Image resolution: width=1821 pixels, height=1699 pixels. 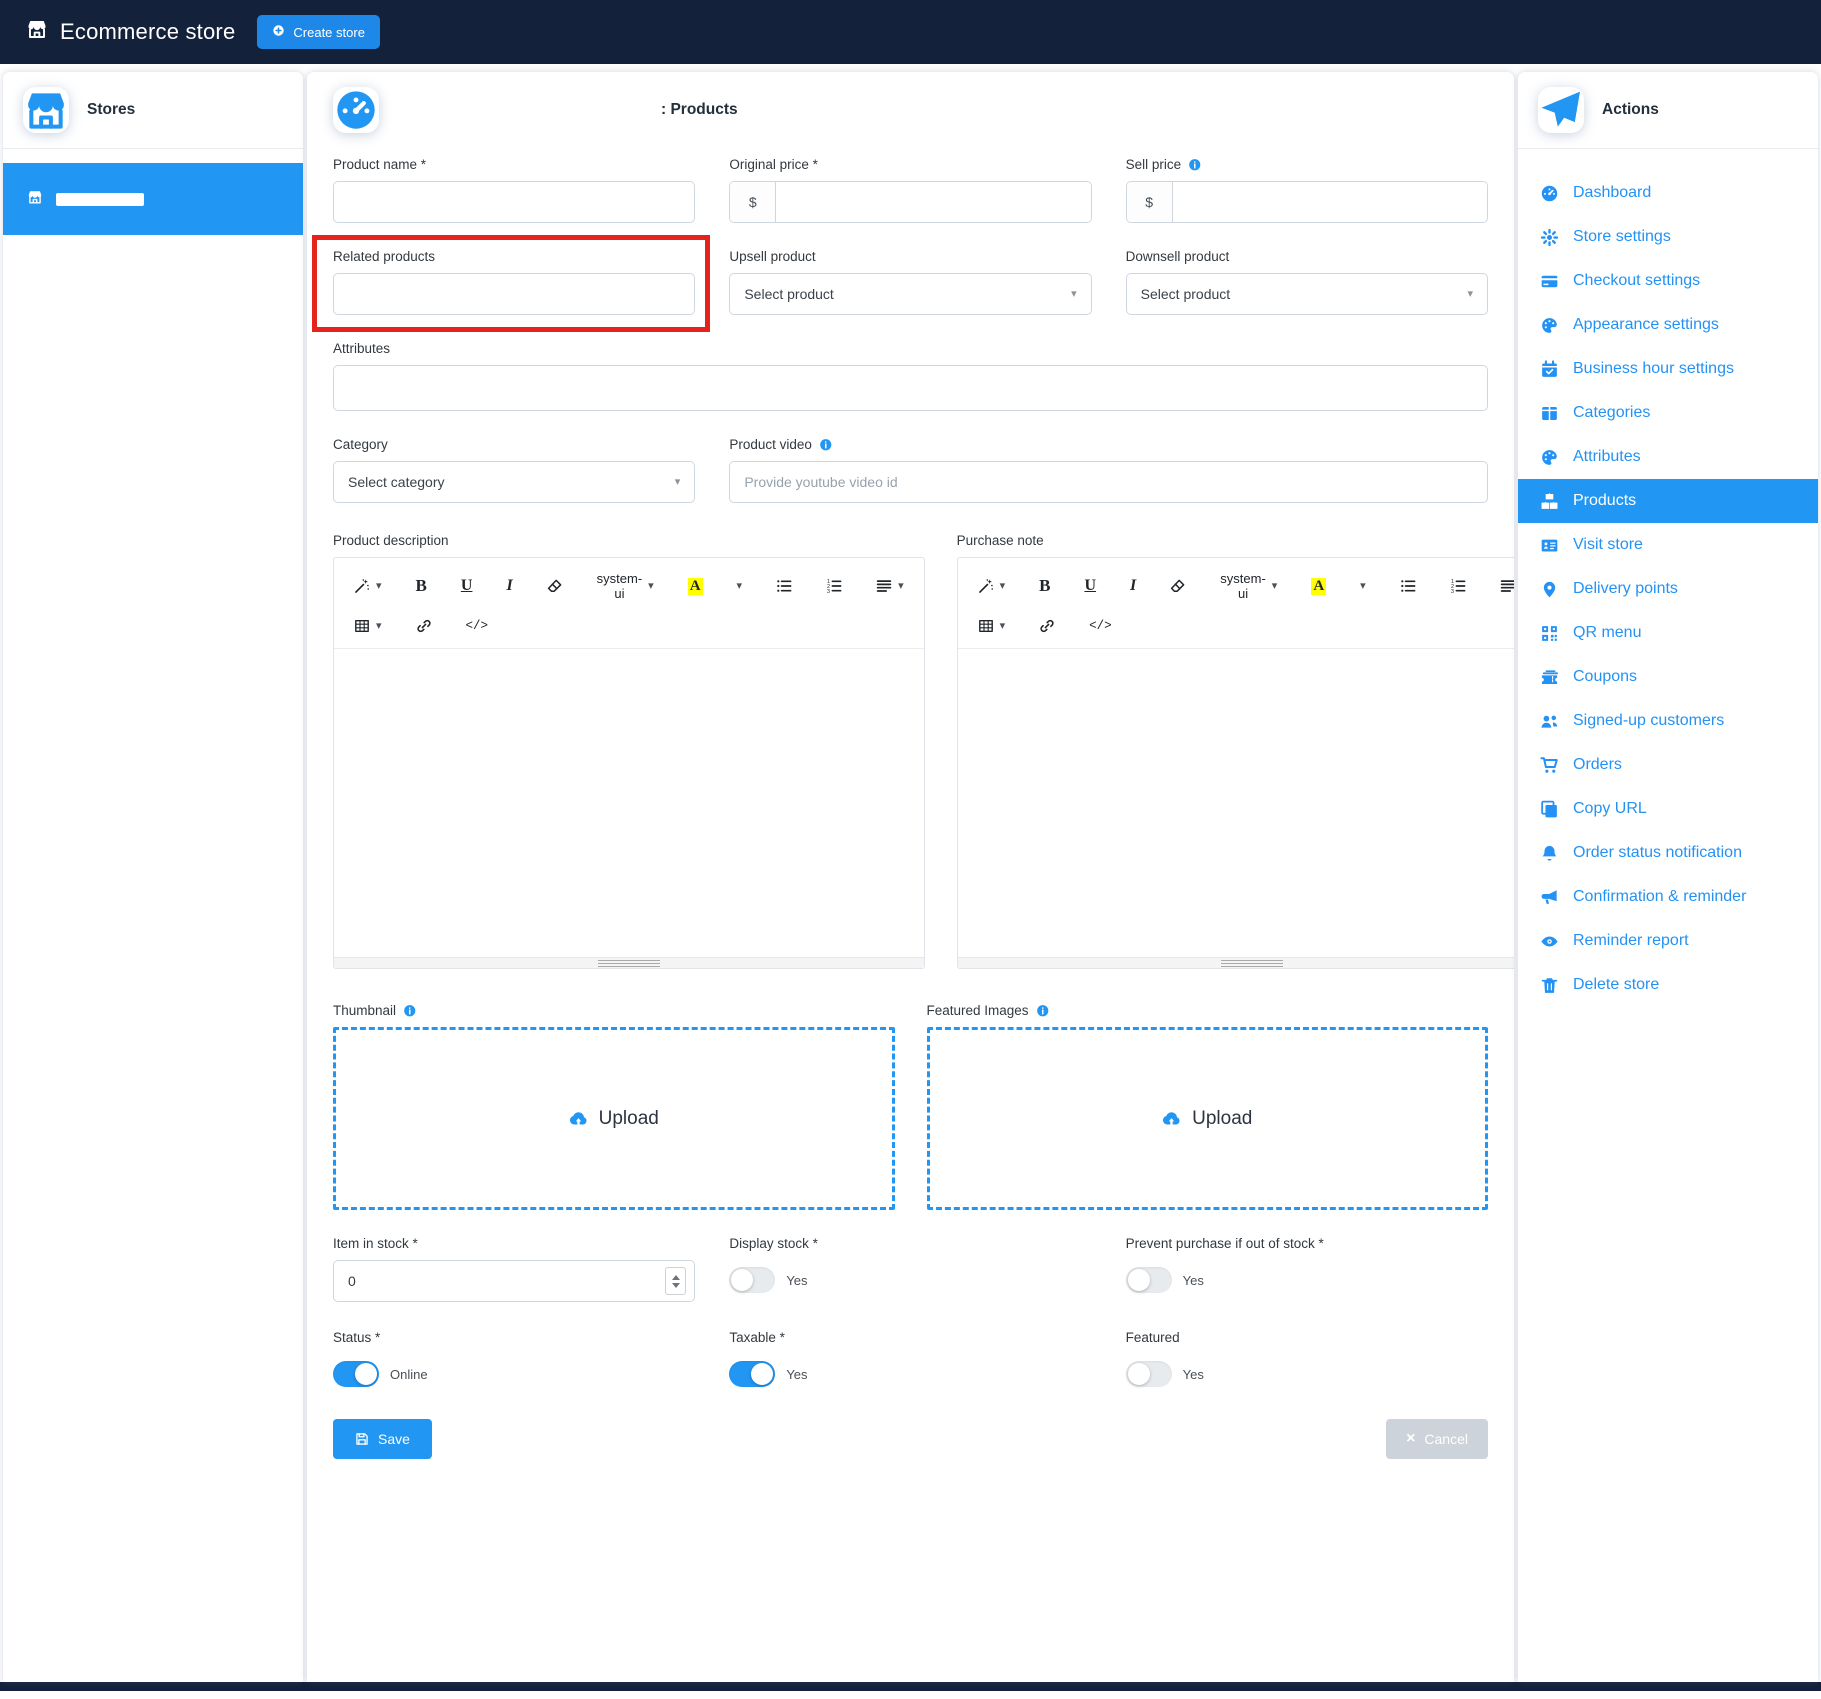 I want to click on product-video-input, so click(x=1108, y=482).